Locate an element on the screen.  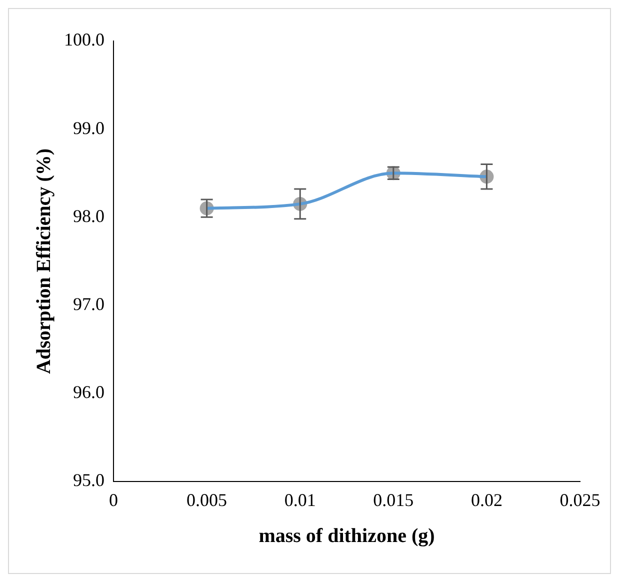
y-tick-label: 96.0 is located at coordinates (88, 392).